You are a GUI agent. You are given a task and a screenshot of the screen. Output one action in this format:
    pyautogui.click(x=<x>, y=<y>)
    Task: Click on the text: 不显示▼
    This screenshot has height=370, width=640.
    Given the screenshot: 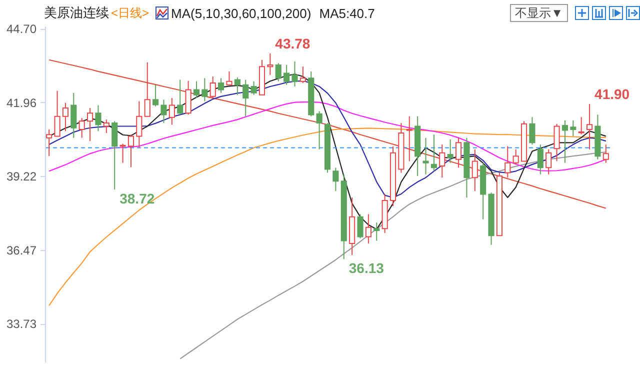 What is the action you would take?
    pyautogui.click(x=539, y=13)
    